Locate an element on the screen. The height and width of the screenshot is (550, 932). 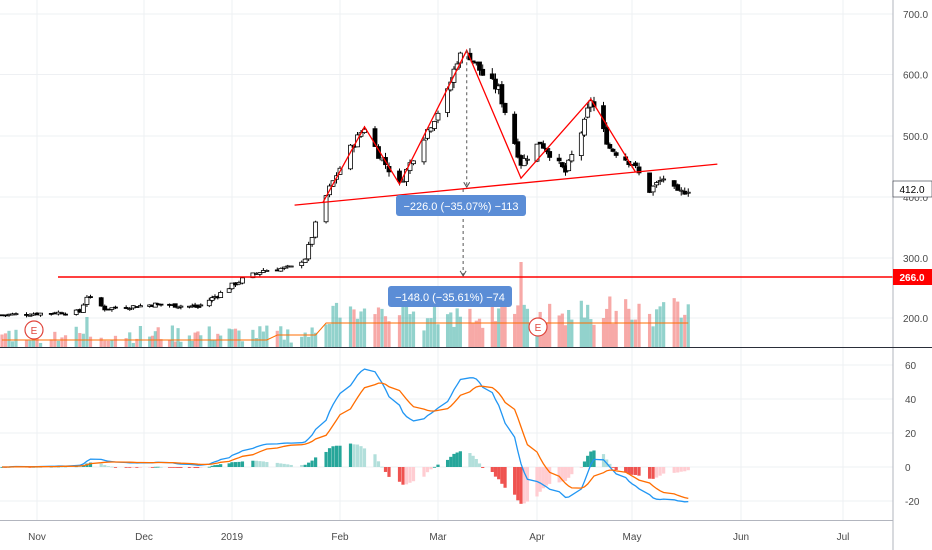
earnings-circle is located at coordinates (34, 330).